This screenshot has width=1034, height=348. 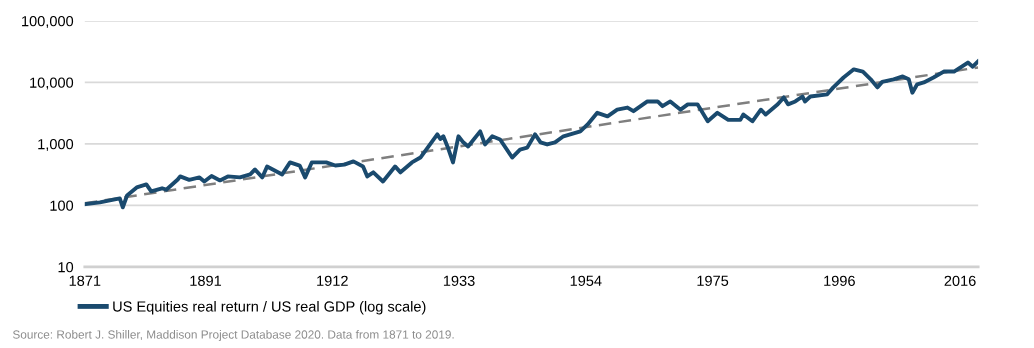 I want to click on legend-label: US Equities real return / US real GDP (log scale), so click(x=269, y=307).